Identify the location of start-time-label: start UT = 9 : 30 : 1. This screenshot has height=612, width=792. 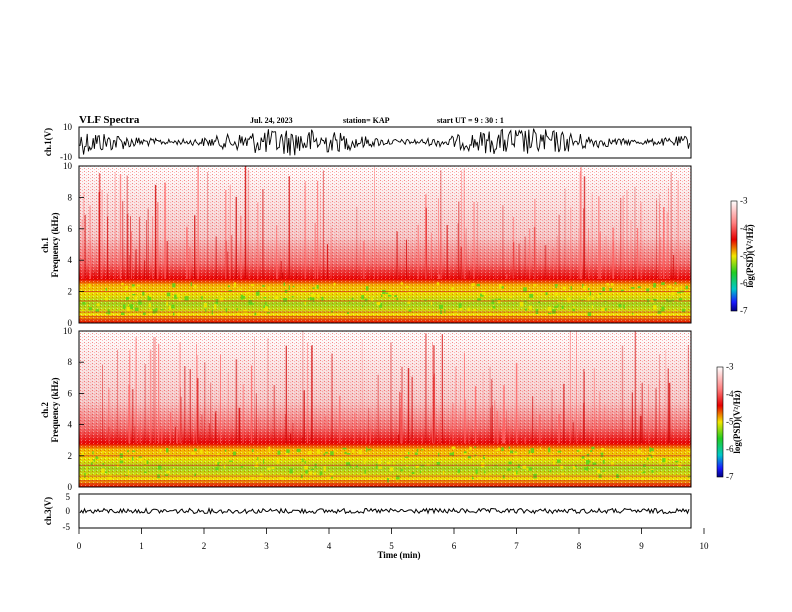
(470, 120).